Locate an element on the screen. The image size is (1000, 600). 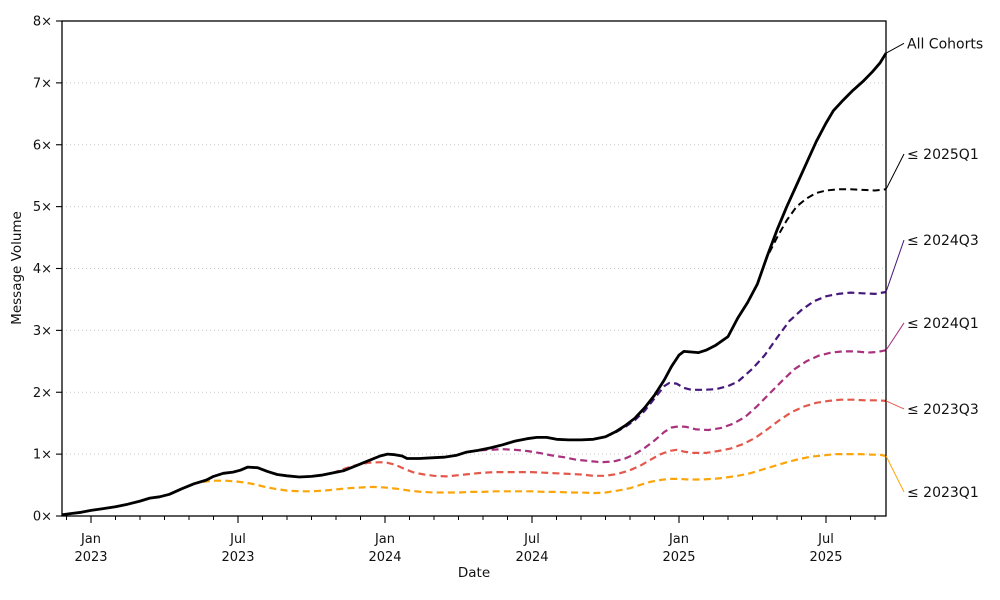
y-tick-label: 7× is located at coordinates (42, 83).